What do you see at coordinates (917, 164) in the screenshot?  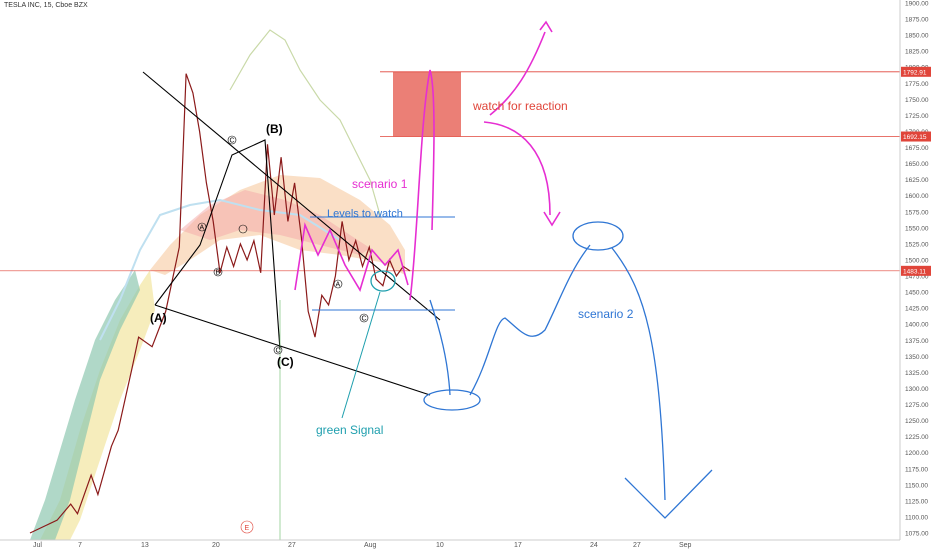 I see `y-tick-label: 1650.00` at bounding box center [917, 164].